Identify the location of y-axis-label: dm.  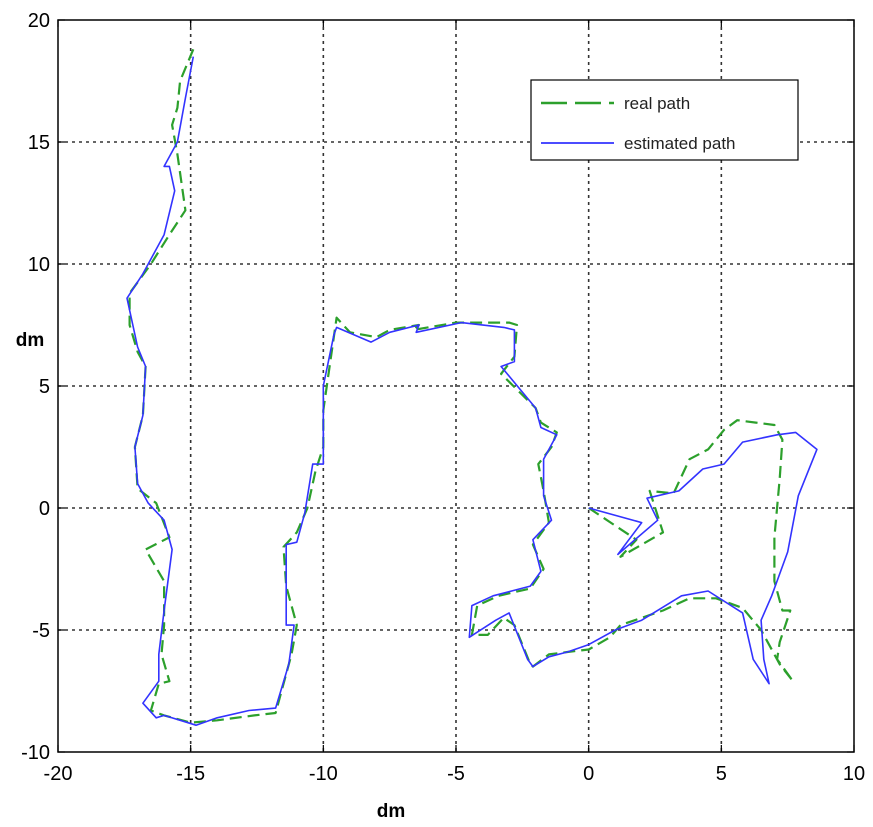
(30, 340).